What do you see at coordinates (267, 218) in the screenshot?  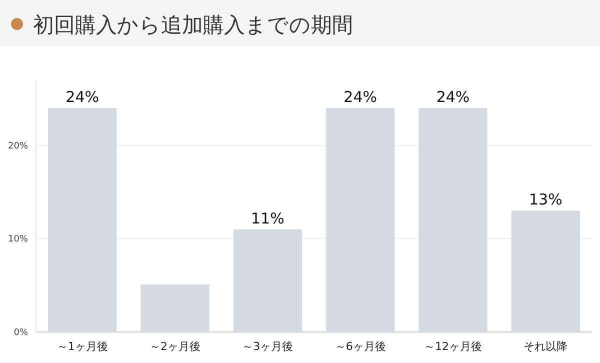 I see `data-label: 11%` at bounding box center [267, 218].